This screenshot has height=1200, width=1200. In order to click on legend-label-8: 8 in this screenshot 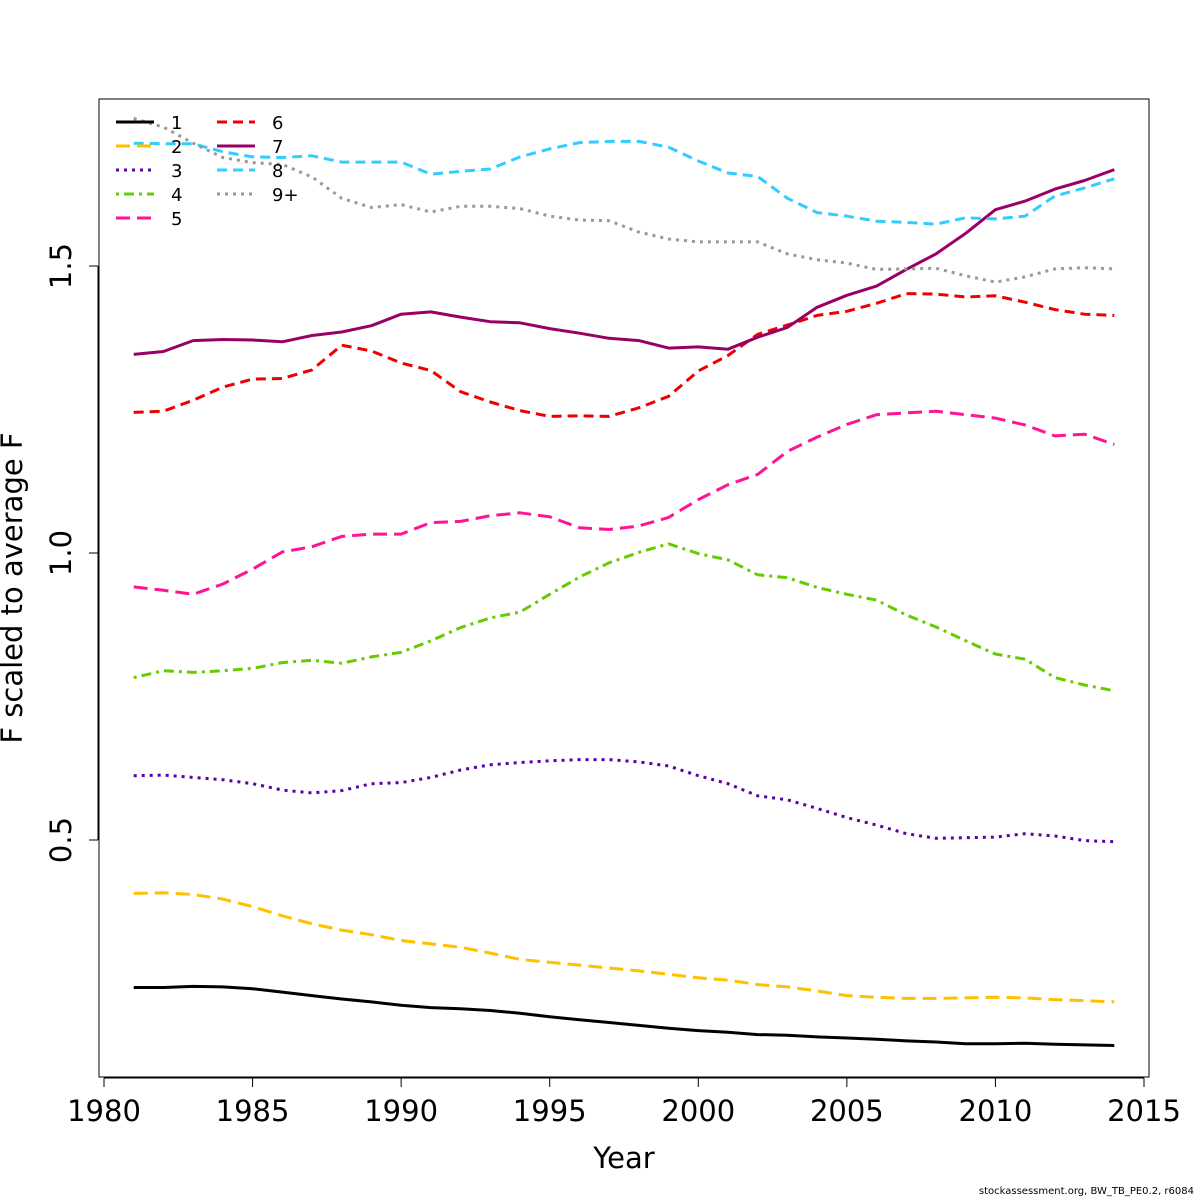, I will do `click(277, 171)`.